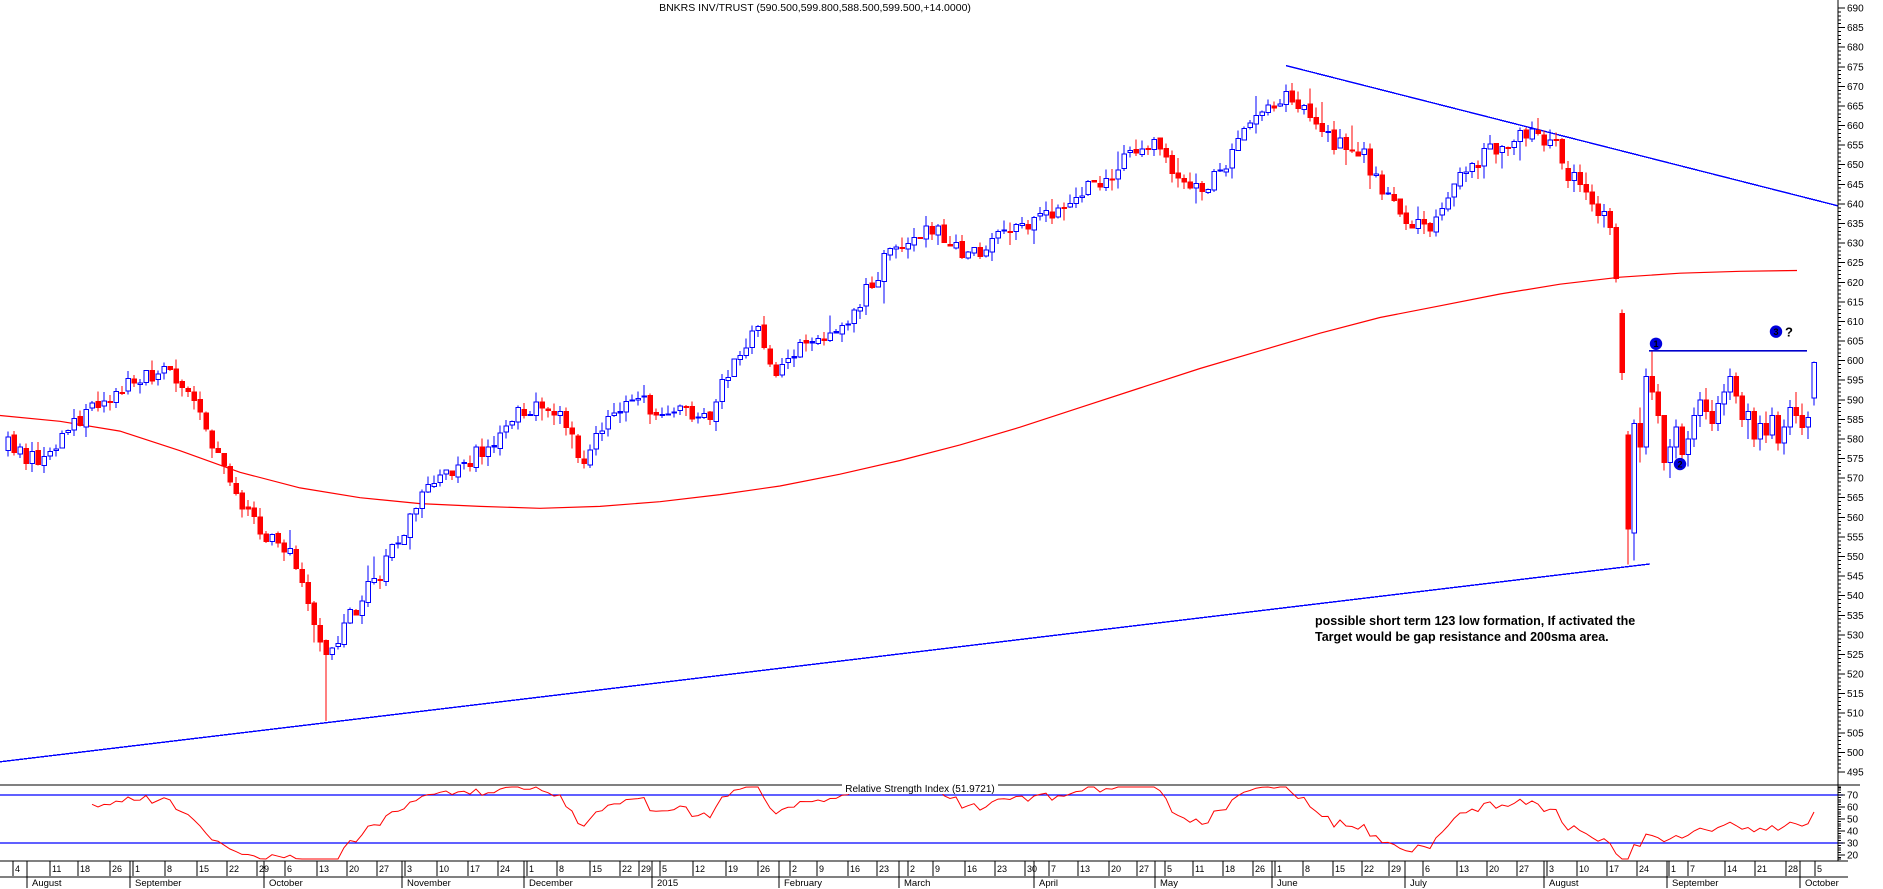  Describe the element at coordinates (1855, 302) in the screenshot. I see `price-axis-label: 615` at that location.